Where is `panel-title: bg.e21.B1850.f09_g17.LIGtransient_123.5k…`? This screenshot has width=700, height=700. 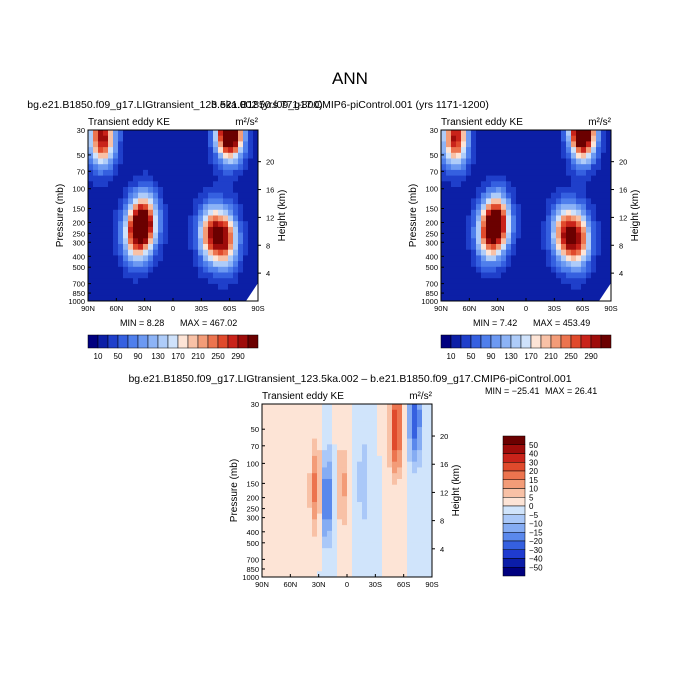
panel-title: bg.e21.B1850.f09_g17.LIGtransient_123.5k… is located at coordinates (174, 105).